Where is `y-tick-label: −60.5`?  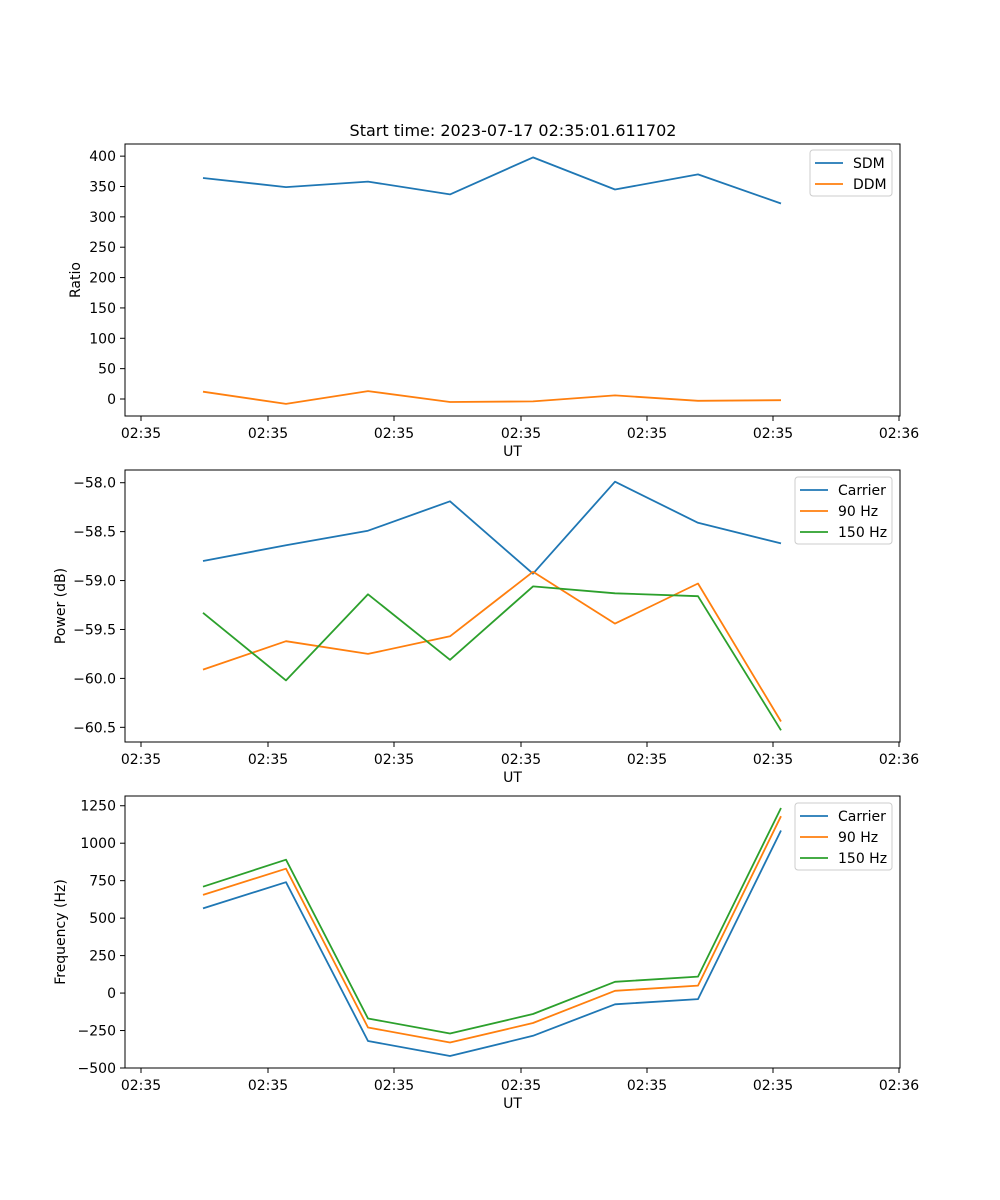
y-tick-label: −60.5 is located at coordinates (94, 728).